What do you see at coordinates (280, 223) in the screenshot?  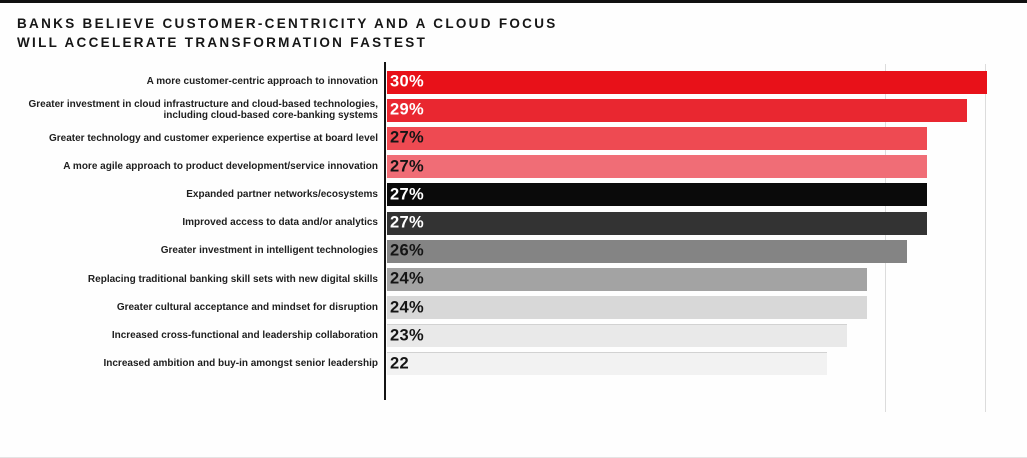 I see `bar-label: Improved access to data and/or analytics` at bounding box center [280, 223].